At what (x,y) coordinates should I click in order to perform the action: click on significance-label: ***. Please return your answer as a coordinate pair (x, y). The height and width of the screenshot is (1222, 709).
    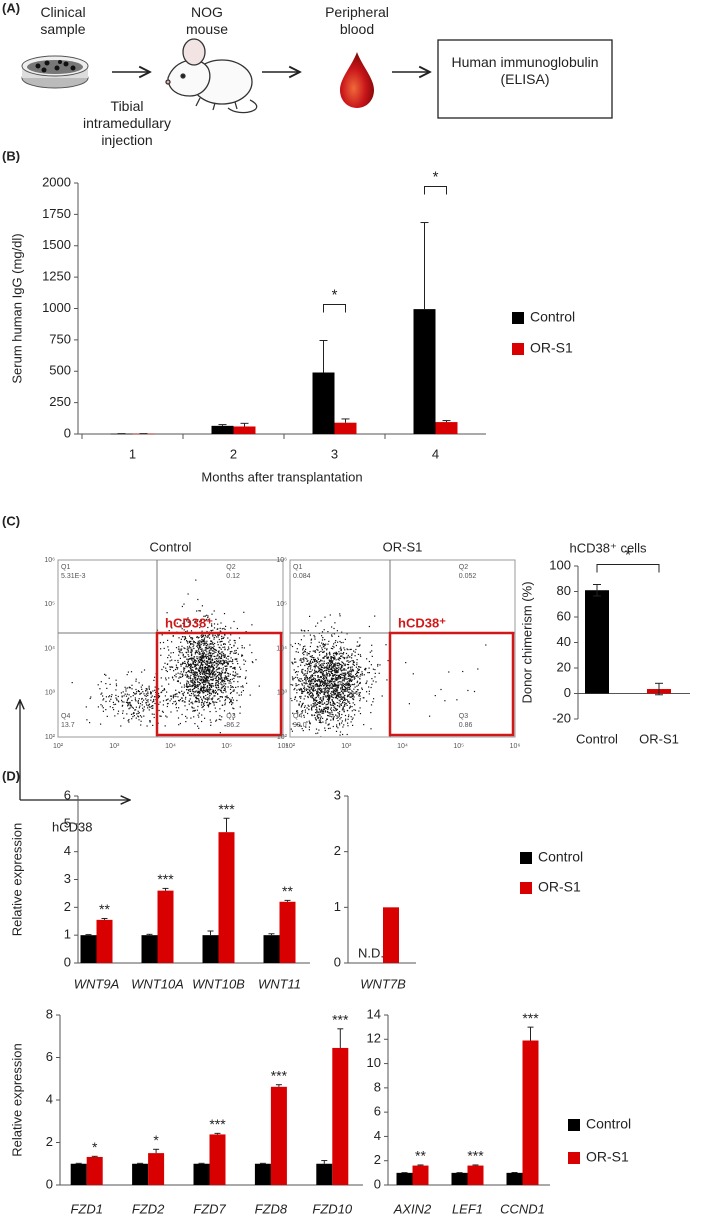
    Looking at the image, I should click on (165, 879).